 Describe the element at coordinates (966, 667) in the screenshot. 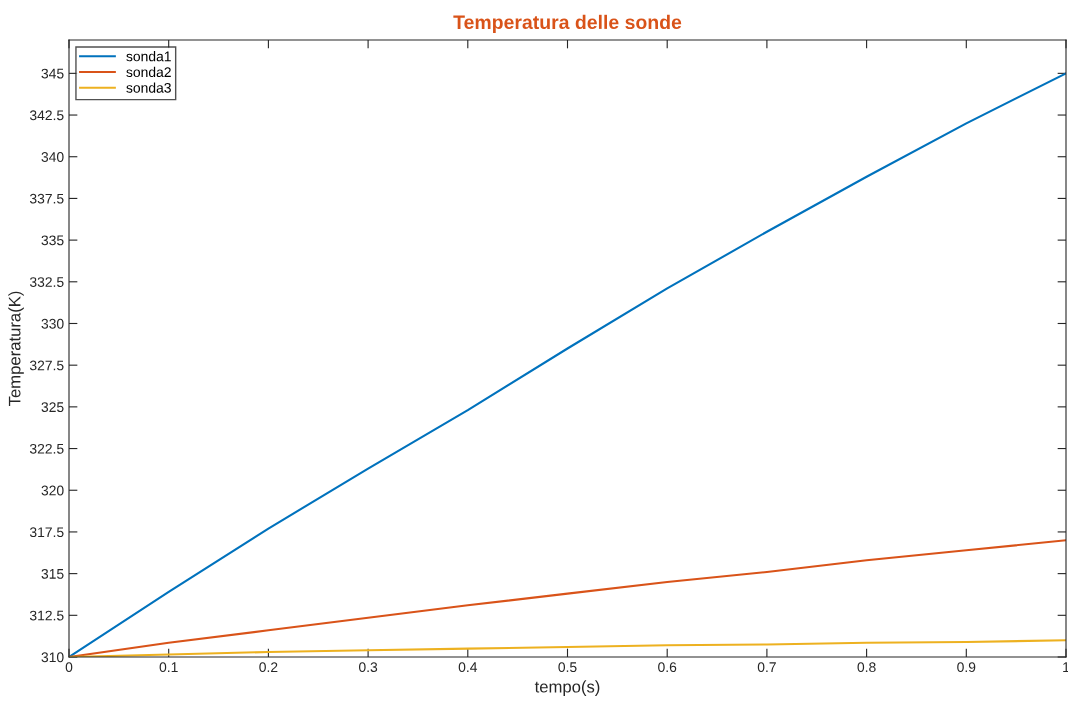

I see `x-tick-label: 0.9` at that location.